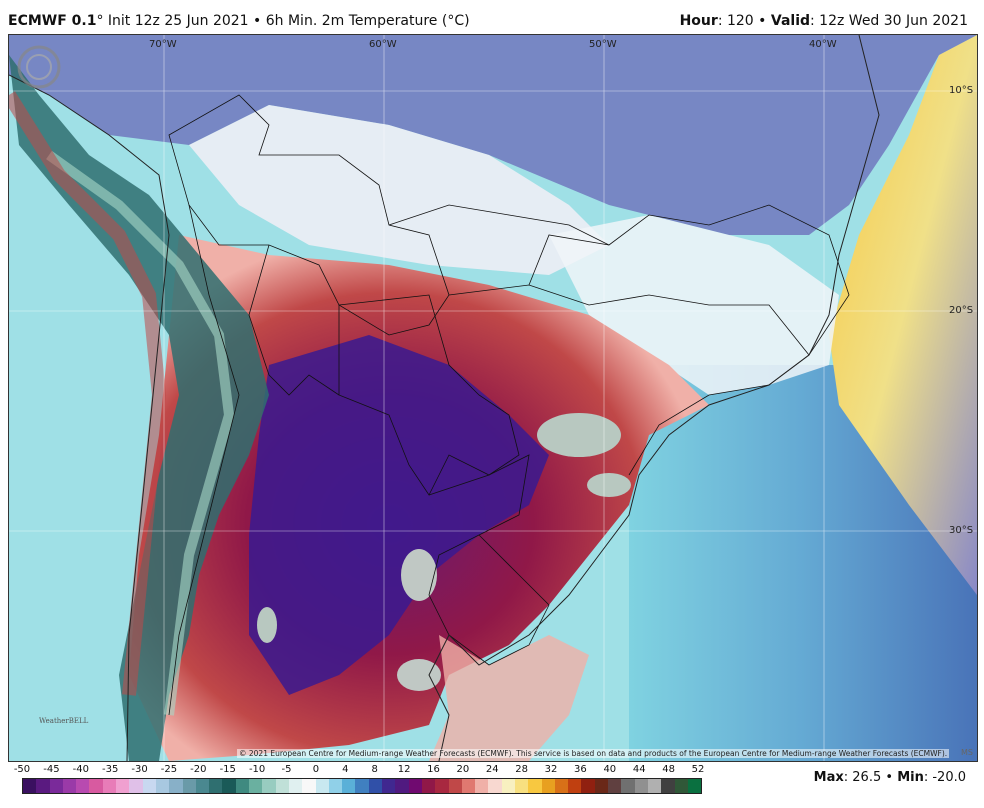 The height and width of the screenshot is (808, 984). I want to click on valid-label: Valid, so click(790, 21).